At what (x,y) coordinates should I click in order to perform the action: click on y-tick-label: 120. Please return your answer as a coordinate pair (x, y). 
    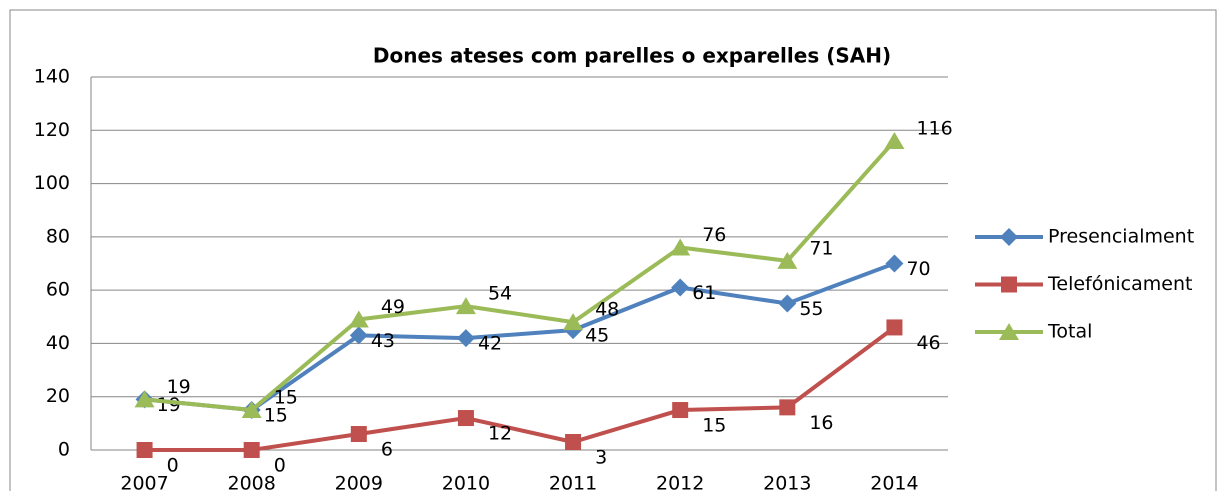
    Looking at the image, I should click on (52, 130).